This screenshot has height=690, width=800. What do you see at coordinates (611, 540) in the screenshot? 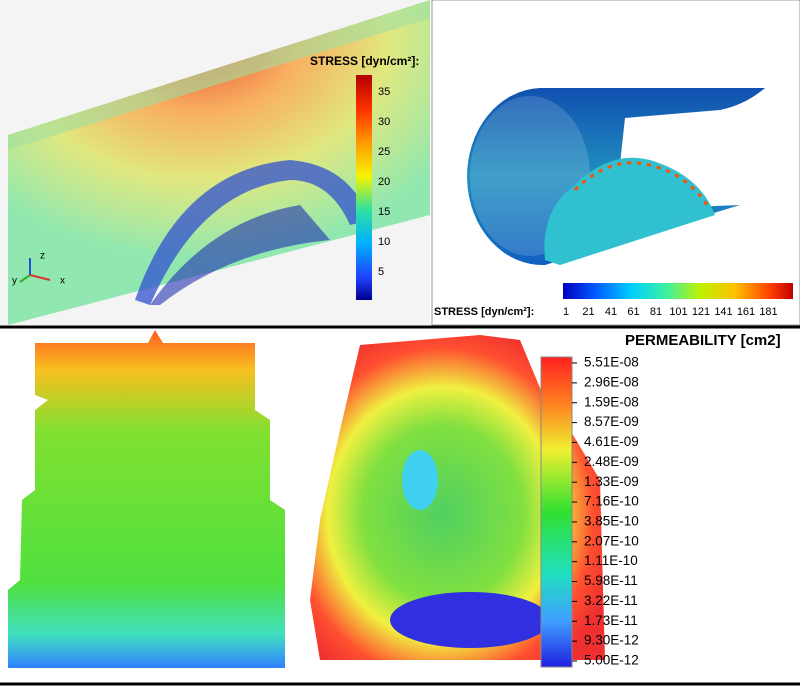
I see `colorbar-tick-label: 2.07E-10` at bounding box center [611, 540].